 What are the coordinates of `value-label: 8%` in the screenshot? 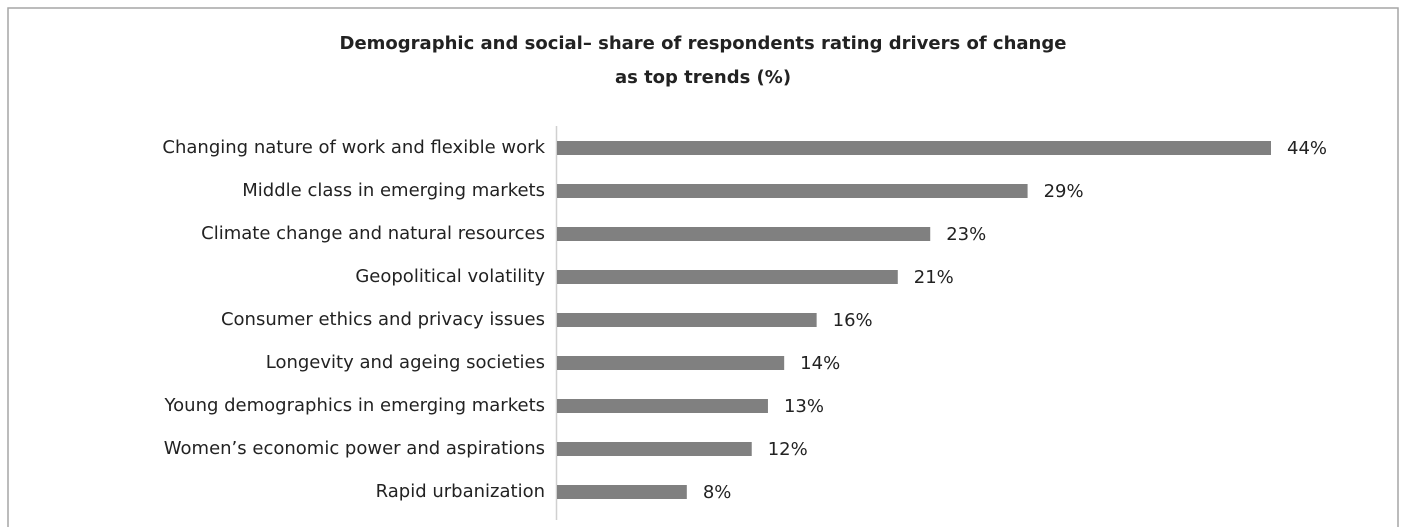 It's located at (717, 492).